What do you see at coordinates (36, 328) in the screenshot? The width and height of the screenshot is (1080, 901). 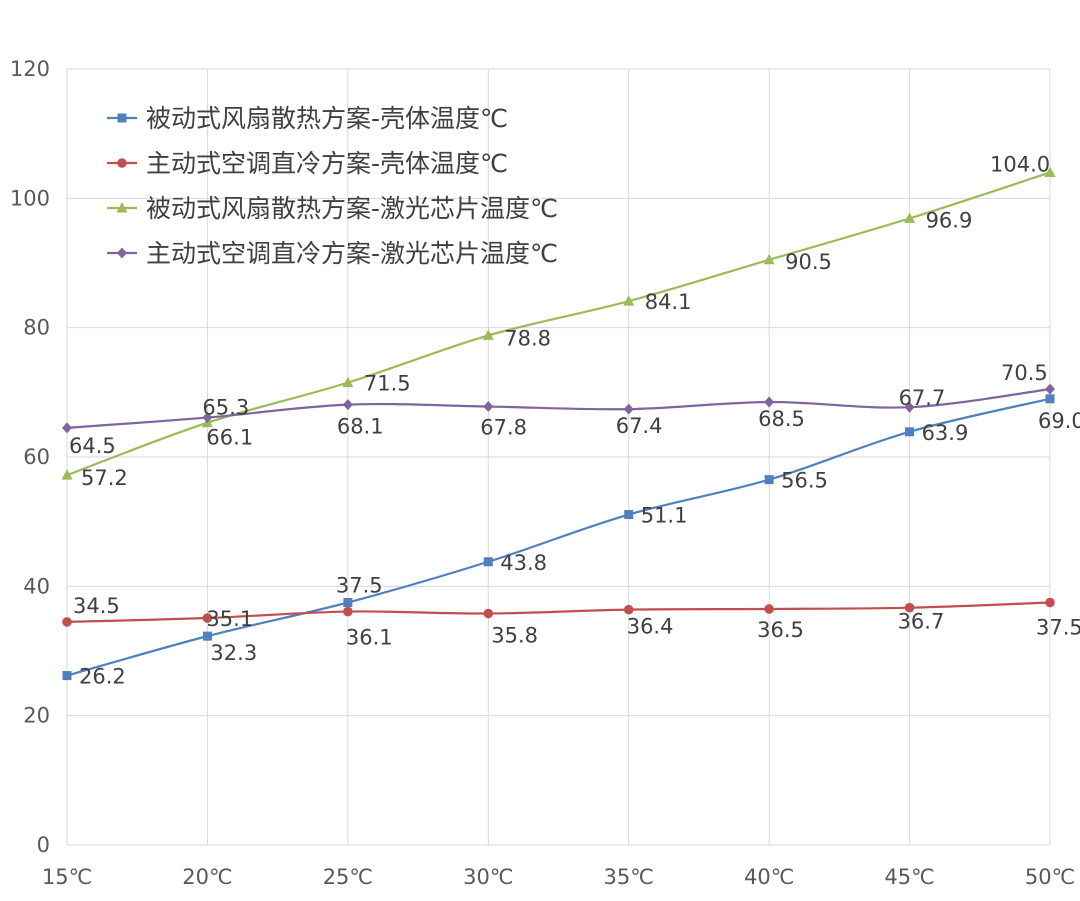 I see `y-tick-label: 80` at bounding box center [36, 328].